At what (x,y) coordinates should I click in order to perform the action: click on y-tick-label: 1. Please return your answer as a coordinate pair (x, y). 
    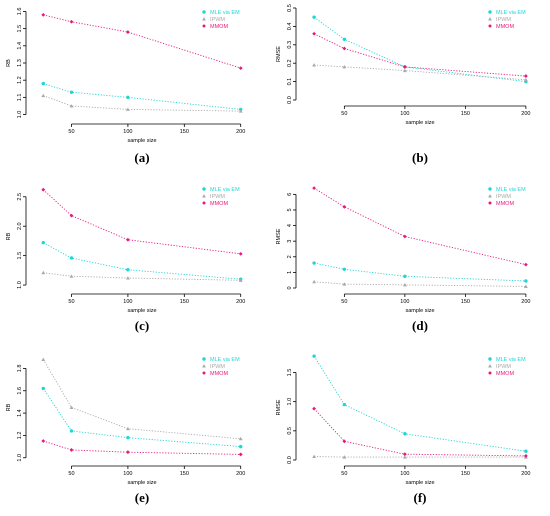
    Looking at the image, I should click on (290, 272).